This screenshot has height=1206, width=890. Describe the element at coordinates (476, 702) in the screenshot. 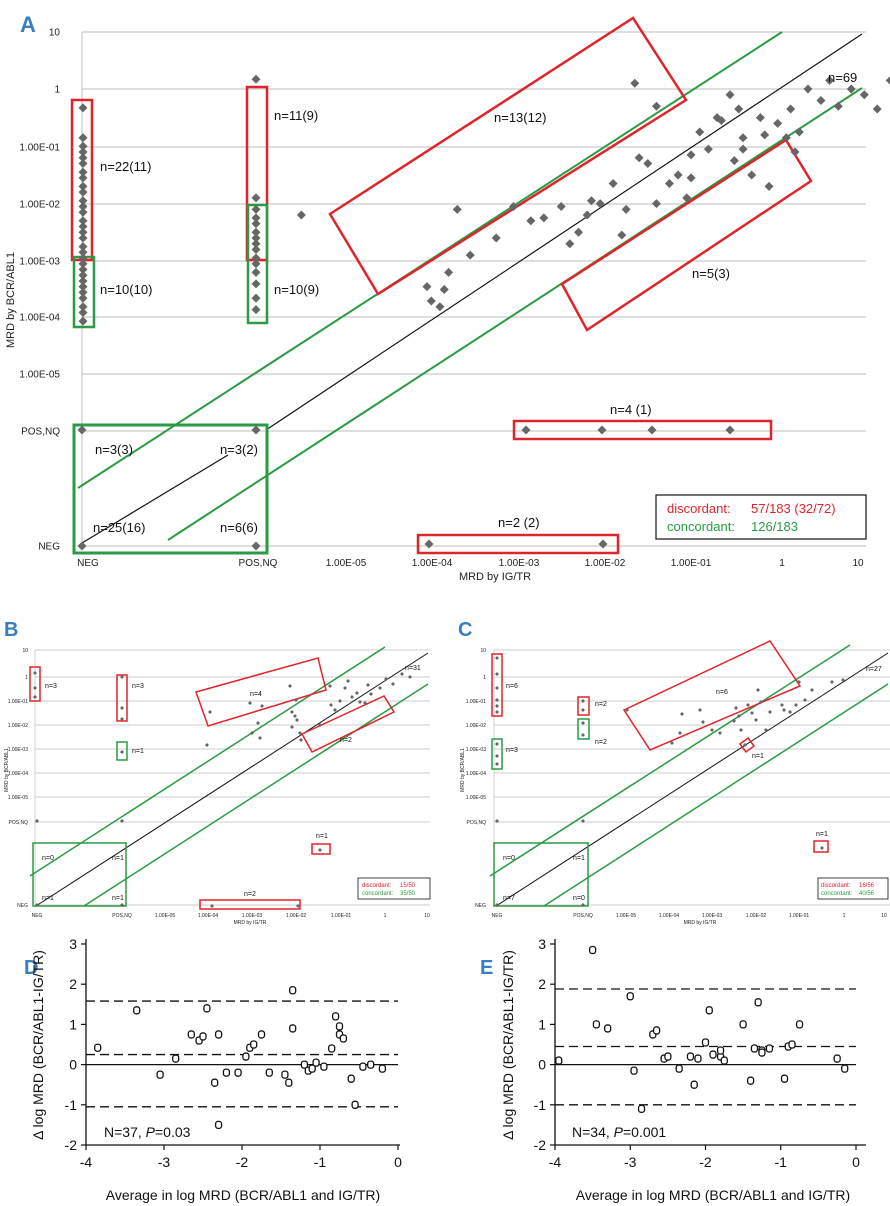

I see `c-y-tick-label: 1.00E-01` at that location.